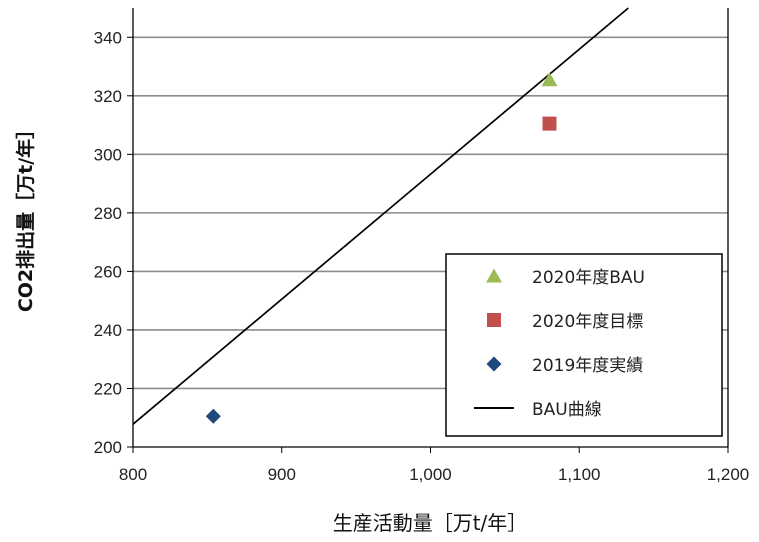  What do you see at coordinates (728, 474) in the screenshot?
I see `x-tick-label-1200: 1,200` at bounding box center [728, 474].